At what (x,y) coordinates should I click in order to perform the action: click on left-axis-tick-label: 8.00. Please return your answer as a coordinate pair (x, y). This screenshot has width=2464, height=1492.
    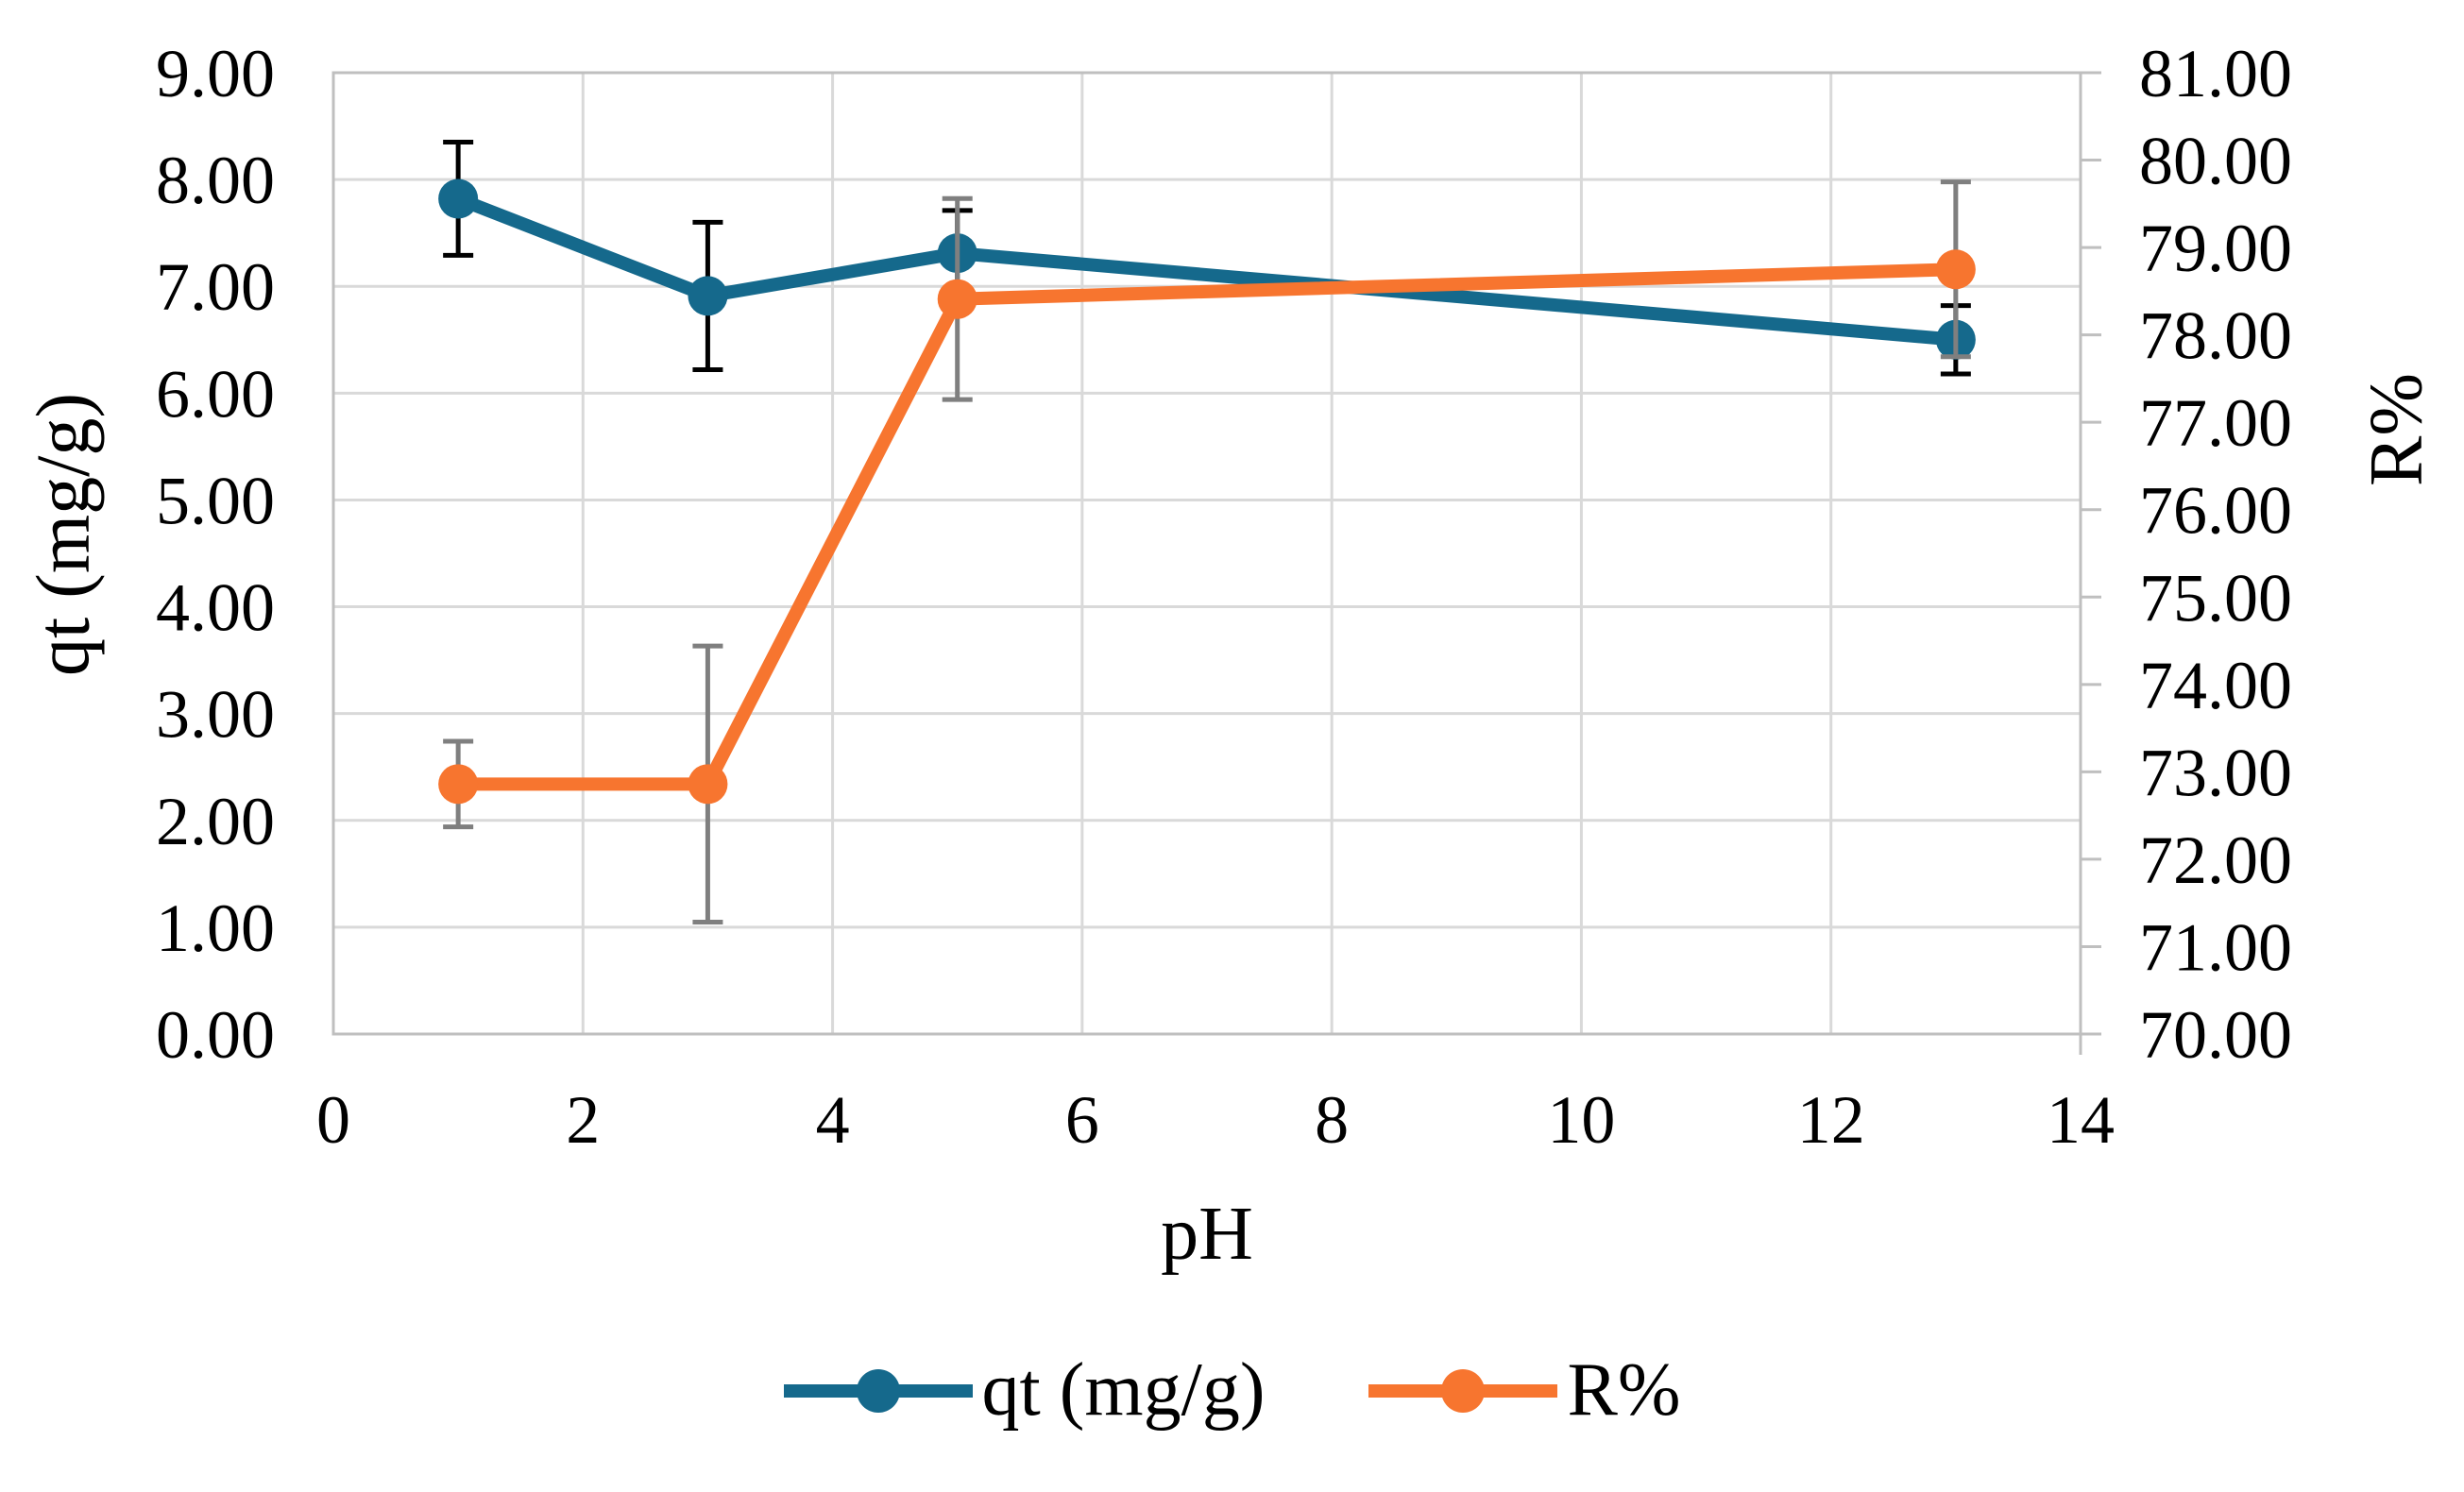
    Looking at the image, I should click on (215, 181).